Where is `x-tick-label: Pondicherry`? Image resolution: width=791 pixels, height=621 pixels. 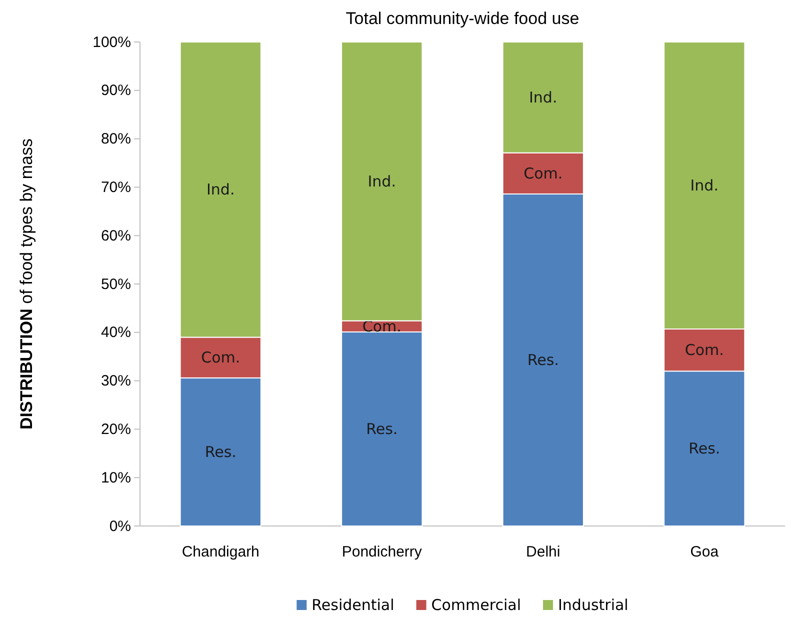 x-tick-label: Pondicherry is located at coordinates (382, 552).